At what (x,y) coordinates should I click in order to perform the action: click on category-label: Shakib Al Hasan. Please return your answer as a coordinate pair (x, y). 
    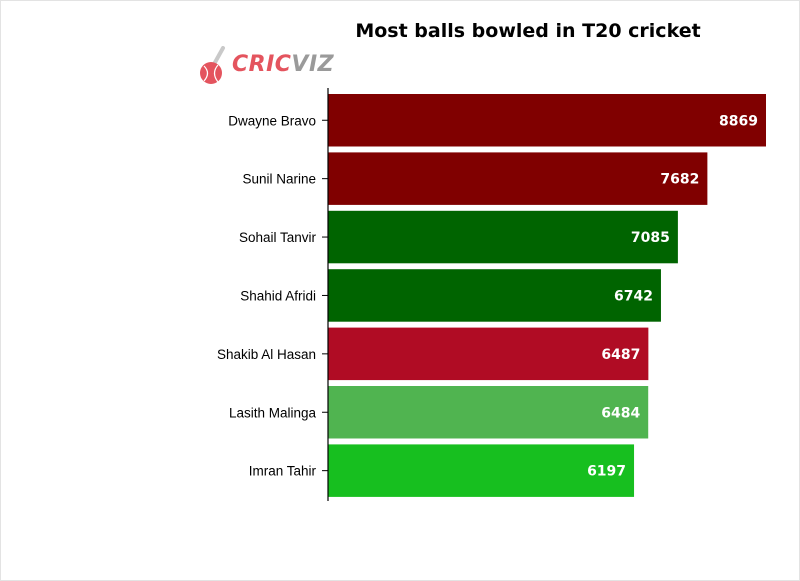
    Looking at the image, I should click on (266, 354).